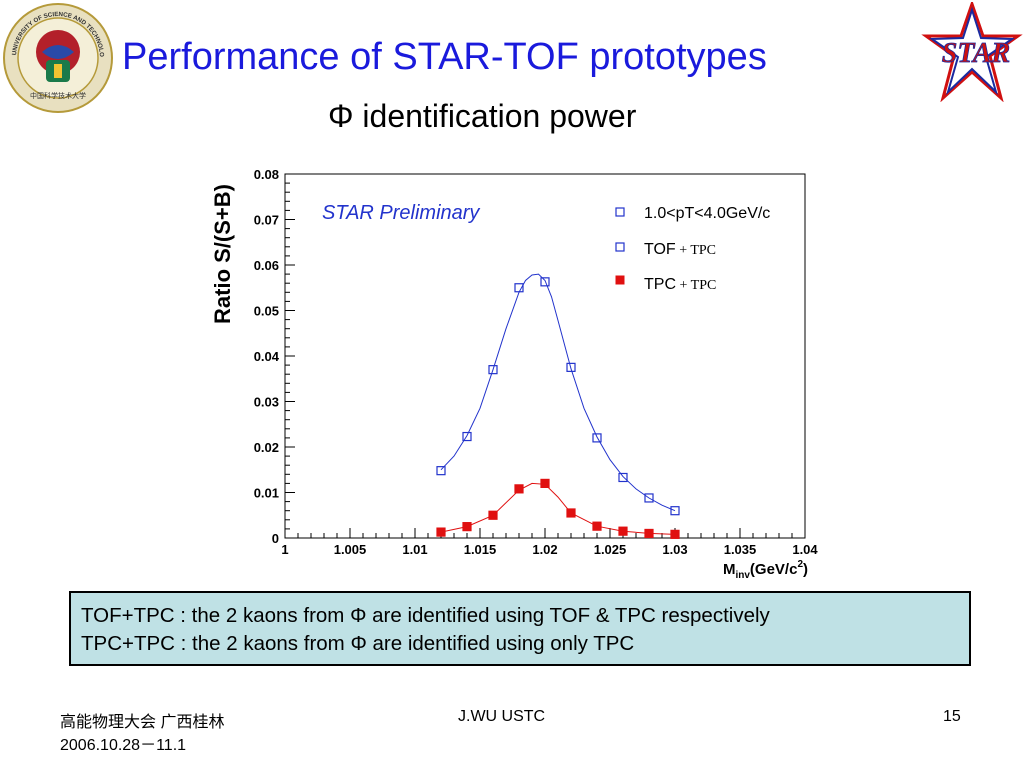 This screenshot has width=1024, height=768. What do you see at coordinates (620, 247) in the screenshot?
I see `legend-marker-tof-tpc` at bounding box center [620, 247].